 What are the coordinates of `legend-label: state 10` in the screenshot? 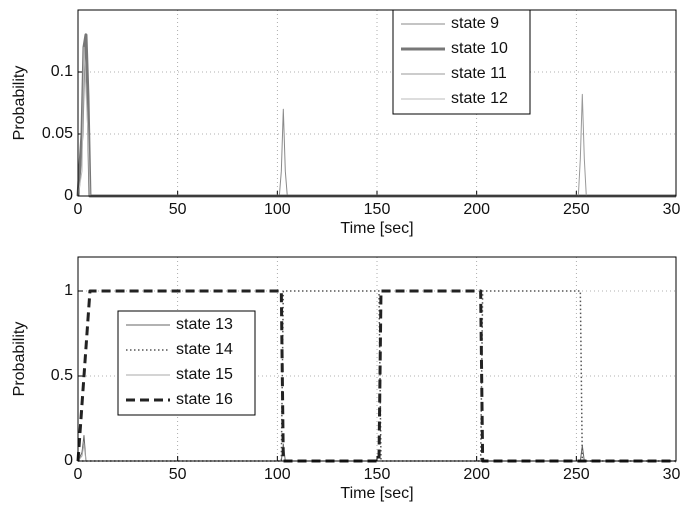 It's located at (479, 48).